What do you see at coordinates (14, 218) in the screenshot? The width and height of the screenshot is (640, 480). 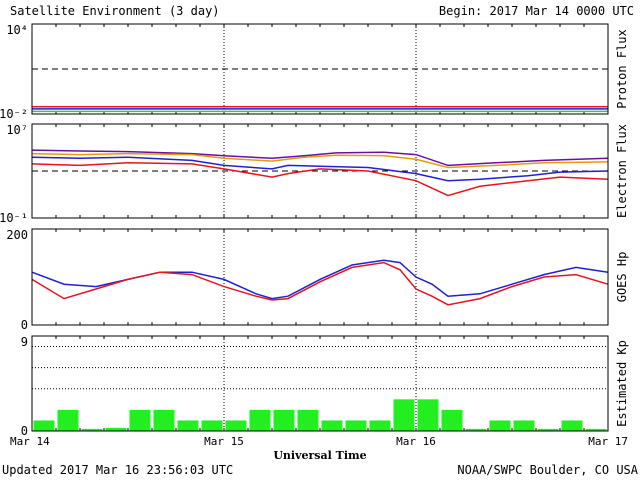 I see `y-tick-label-bottom: 10⁻¹` at bounding box center [14, 218].